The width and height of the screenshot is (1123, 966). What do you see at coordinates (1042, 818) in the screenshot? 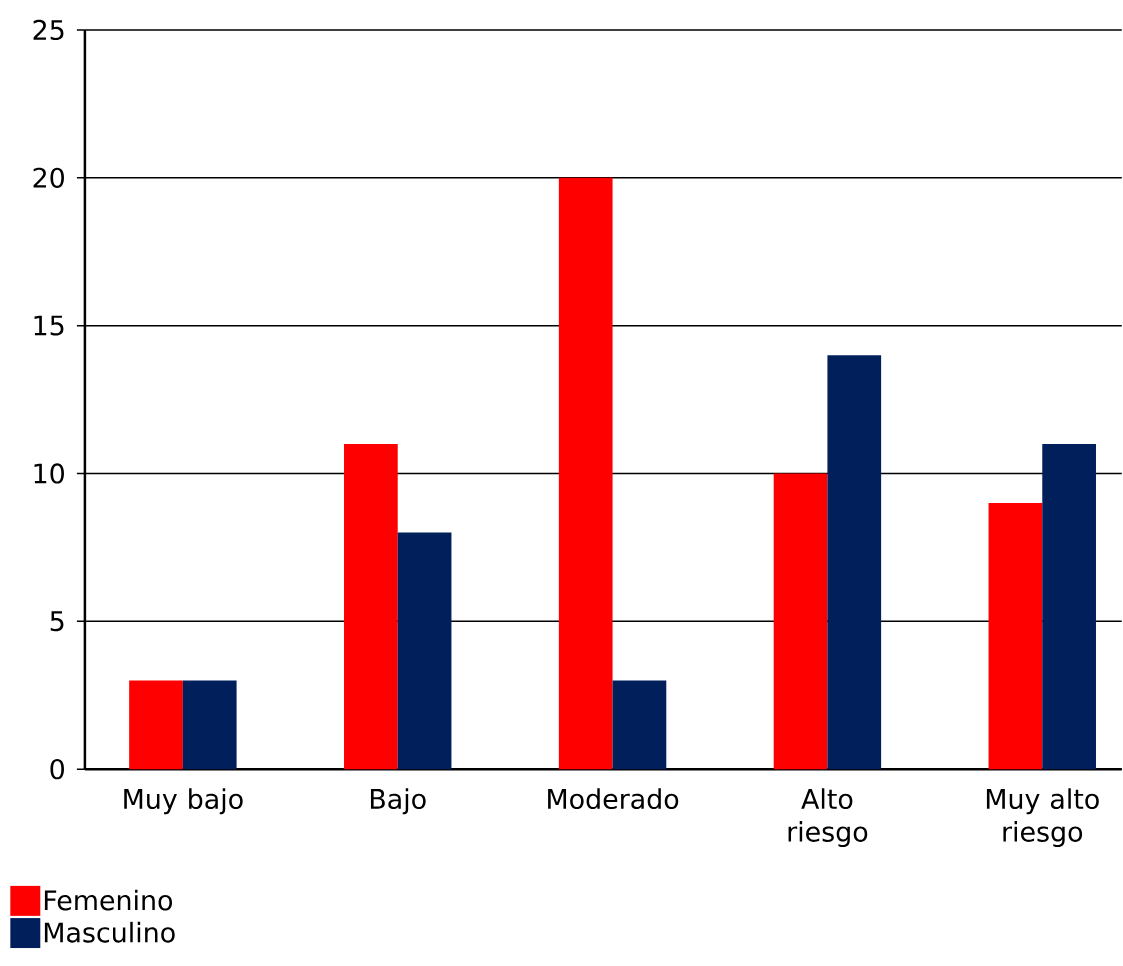
I see `x-tick-label: Muy alto riesgo` at bounding box center [1042, 818].